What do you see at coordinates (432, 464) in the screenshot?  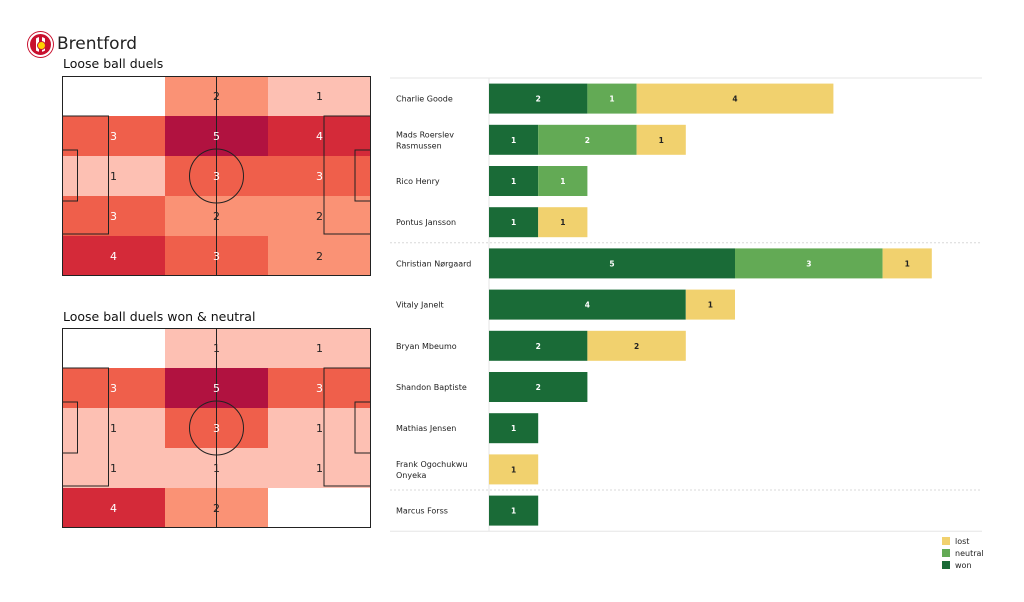 I see `player-label: Frank Ogochukwu` at bounding box center [432, 464].